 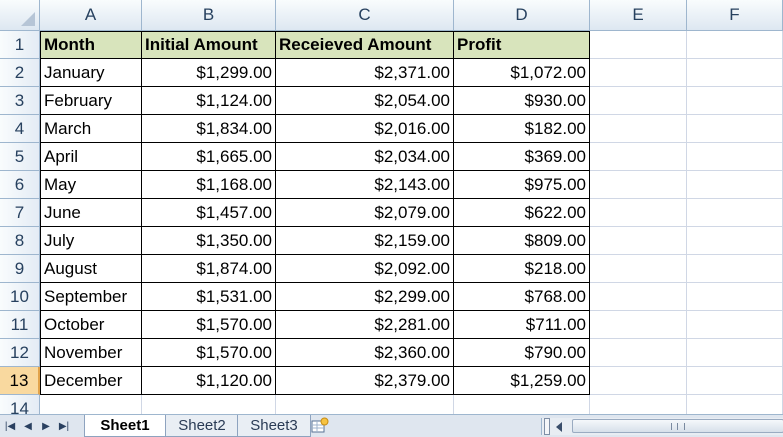 What do you see at coordinates (64, 426) in the screenshot?
I see `last-sheet-icon: ▶|` at bounding box center [64, 426].